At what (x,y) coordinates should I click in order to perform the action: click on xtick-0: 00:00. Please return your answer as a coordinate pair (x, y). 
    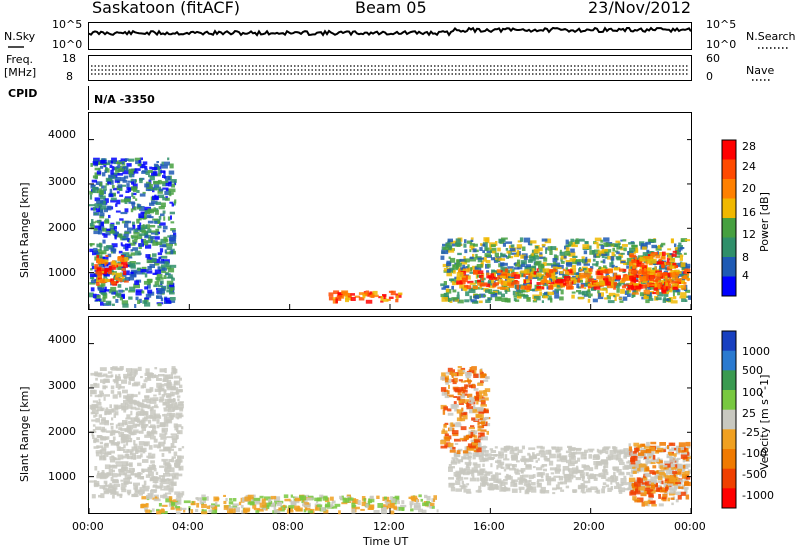
    Looking at the image, I should click on (88, 526).